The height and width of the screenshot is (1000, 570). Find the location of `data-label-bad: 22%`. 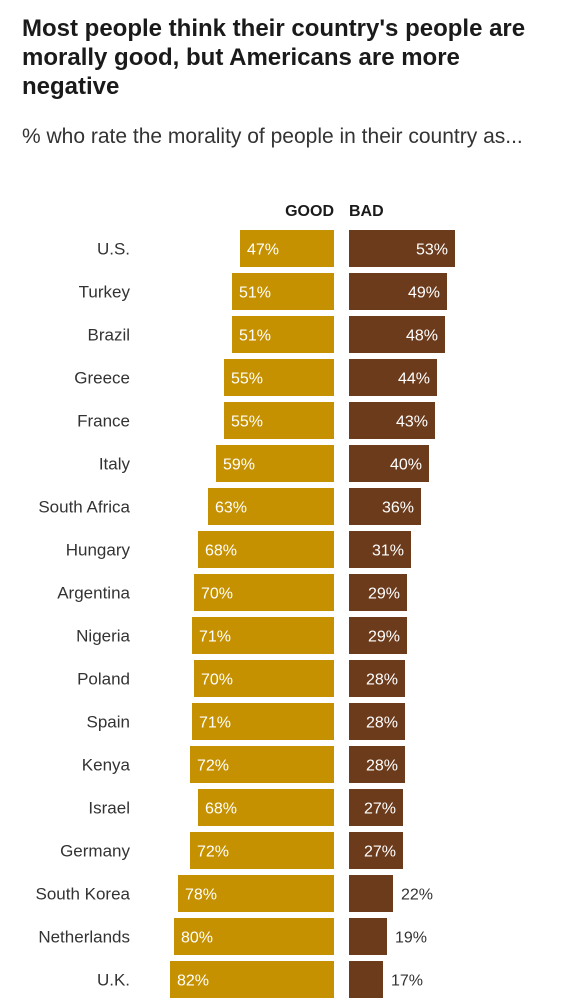

data-label-bad: 22% is located at coordinates (417, 895).